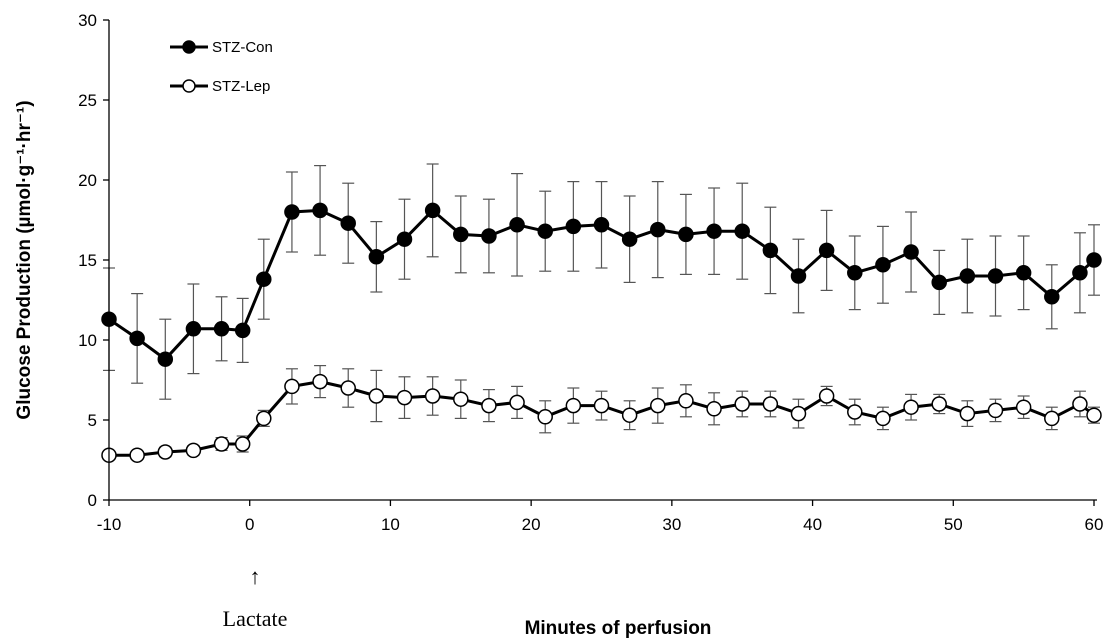  I want to click on y-tick-label: 15, so click(87, 260).